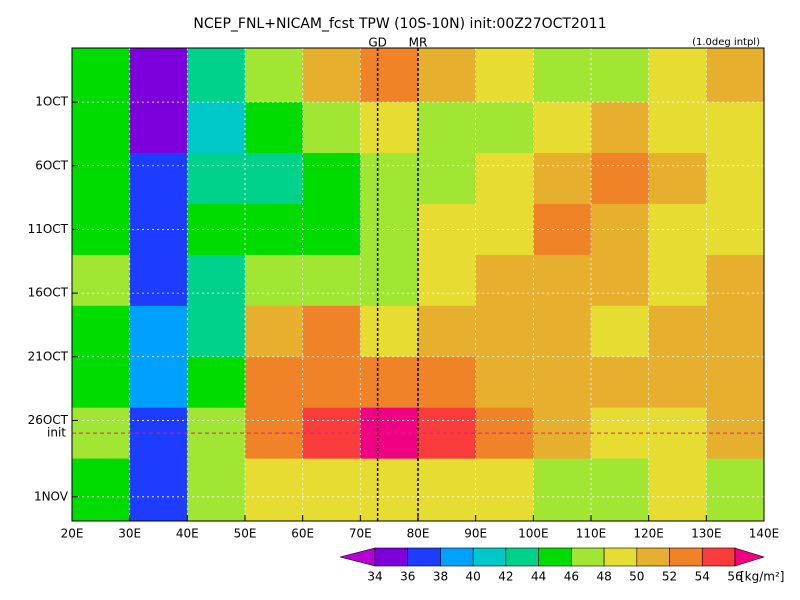 The image size is (800, 600). Describe the element at coordinates (764, 534) in the screenshot. I see `x-tick-label: 140E` at that location.